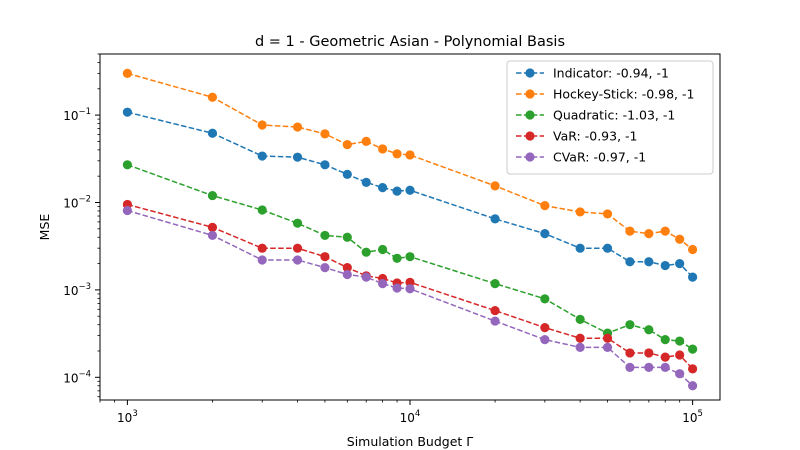 The image size is (800, 450). Describe the element at coordinates (614, 115) in the screenshot. I see `legend-label: Quadratic: -1.03, -1` at that location.